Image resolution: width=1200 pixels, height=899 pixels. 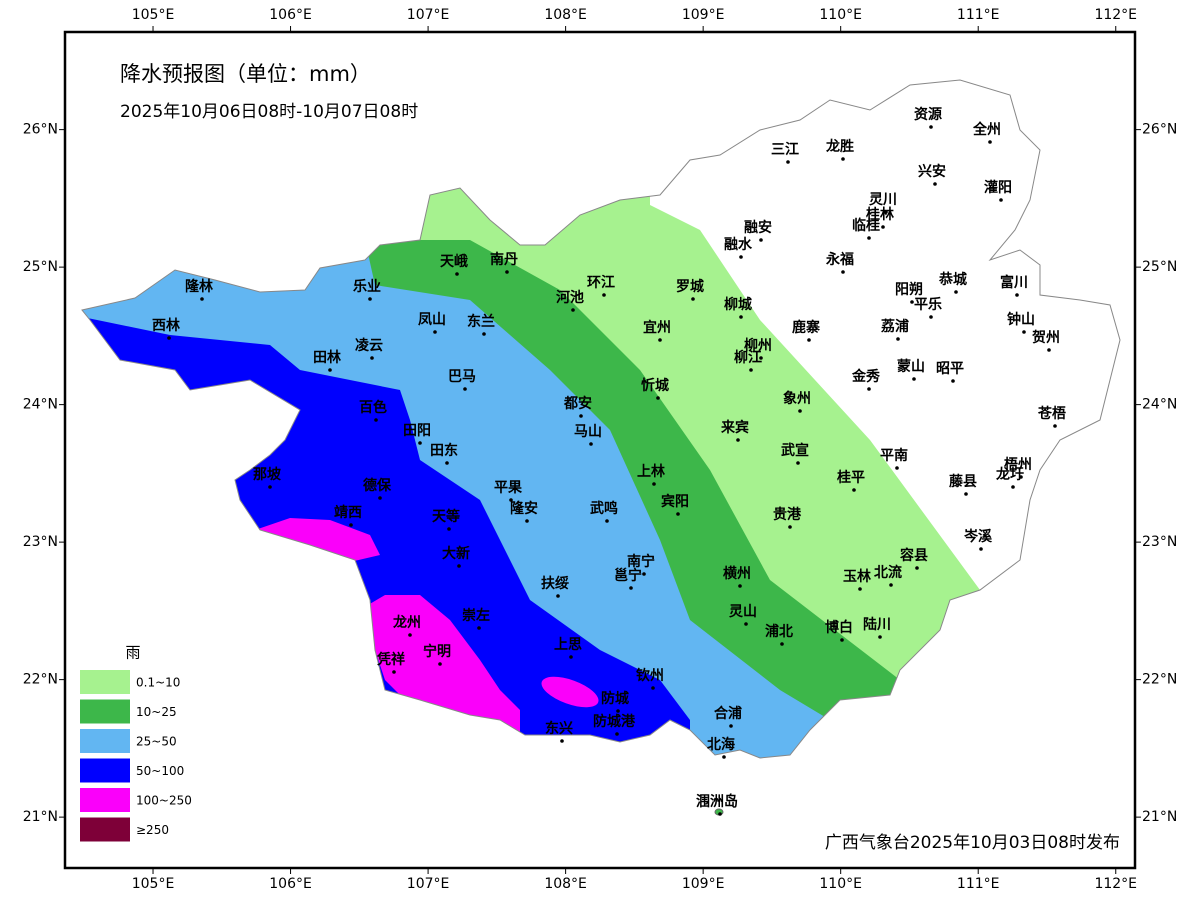 What do you see at coordinates (998, 187) in the screenshot?
I see `city-label: 灌阳` at bounding box center [998, 187].